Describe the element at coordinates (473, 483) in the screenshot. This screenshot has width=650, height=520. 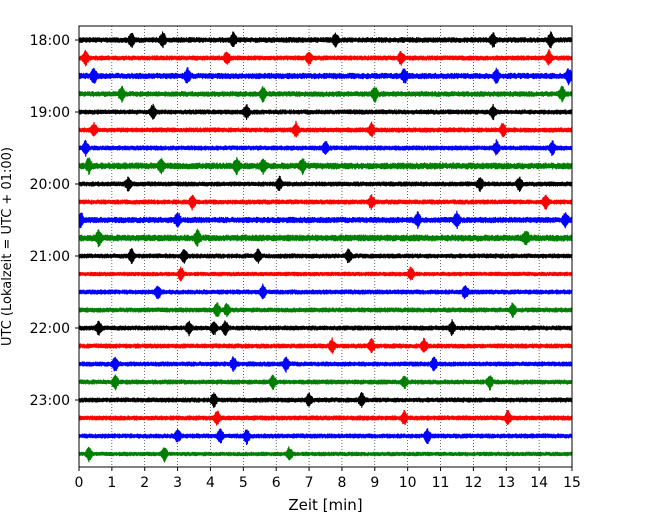
I see `x-tick-label: 12` at that location.